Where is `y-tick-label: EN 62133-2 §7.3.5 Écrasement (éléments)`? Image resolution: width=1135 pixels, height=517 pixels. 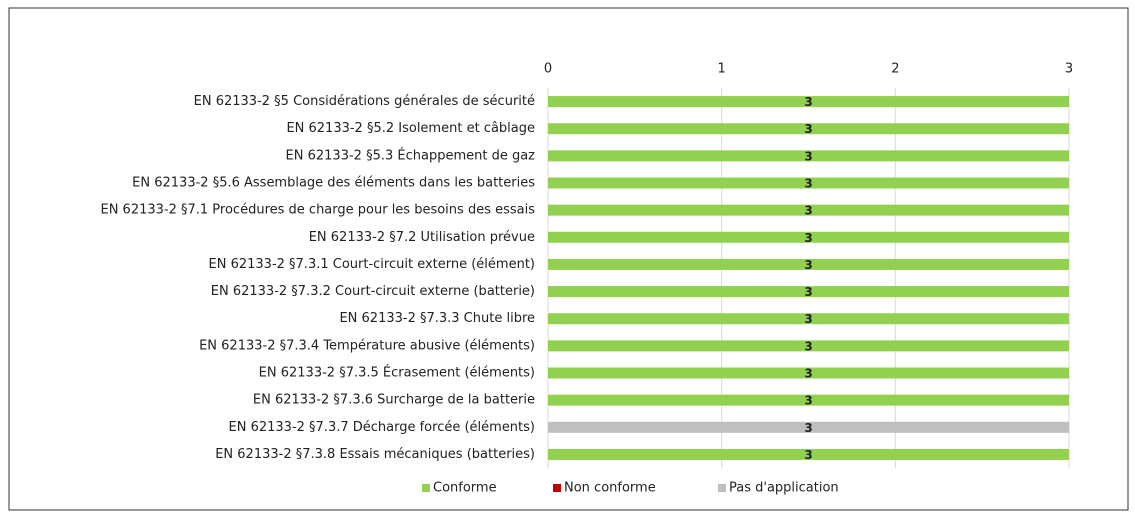 y-tick-label: EN 62133-2 §7.3.5 Écrasement (éléments) is located at coordinates (397, 373).